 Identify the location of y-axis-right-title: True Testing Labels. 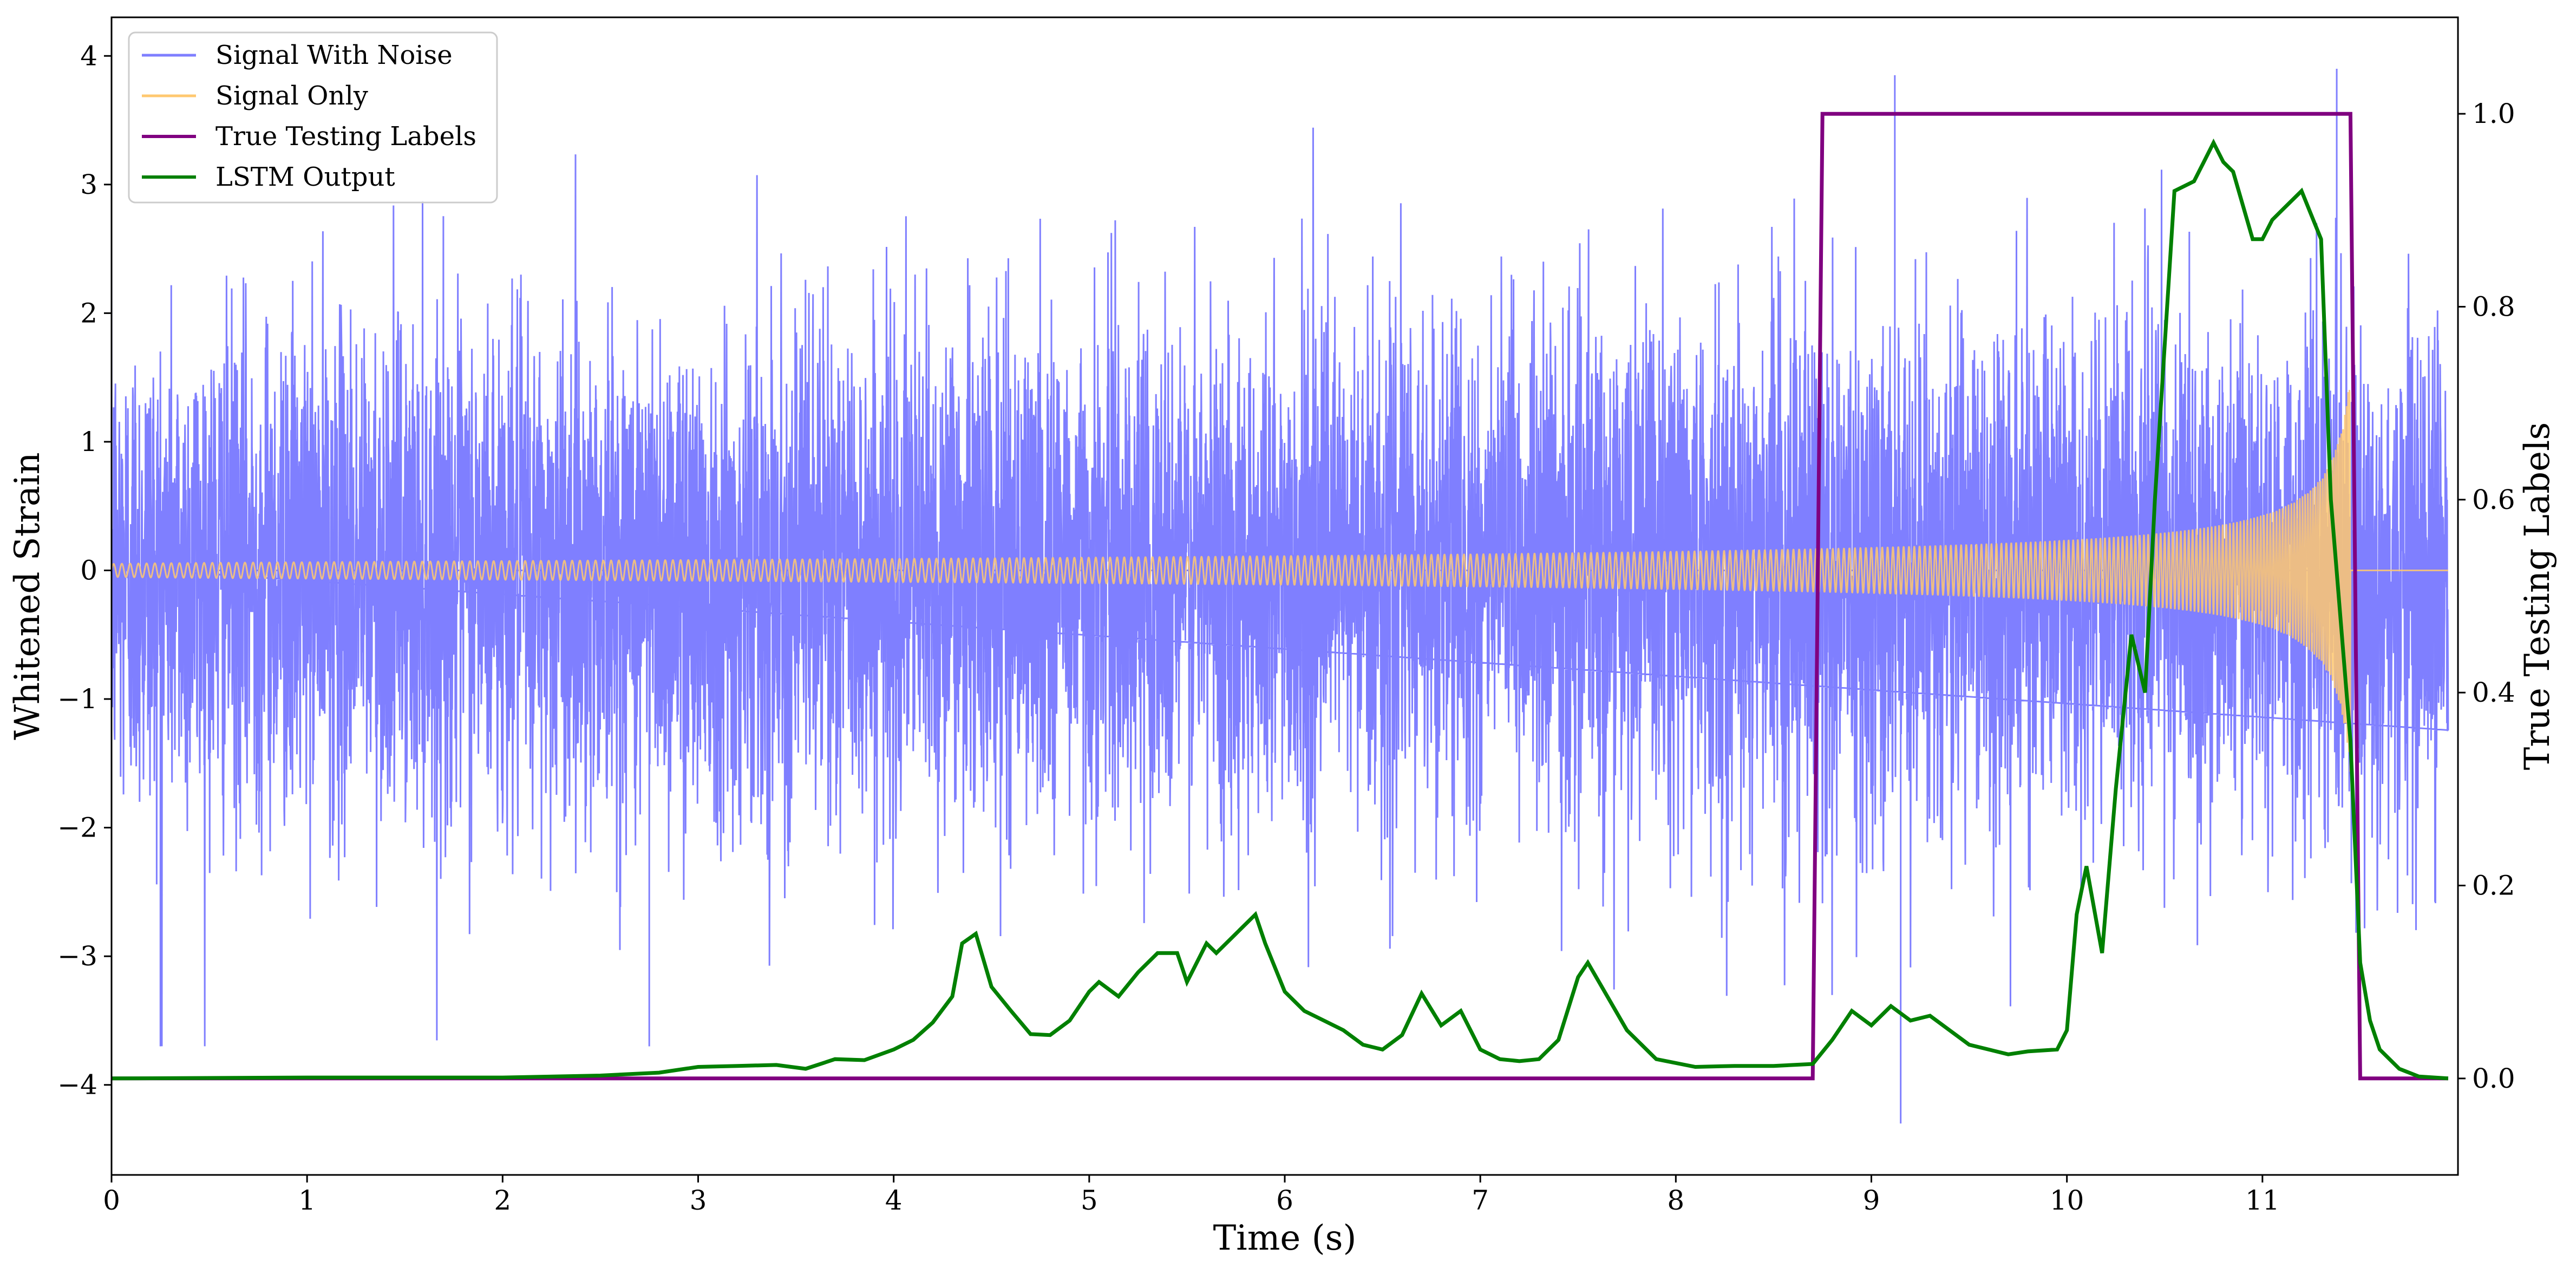
(2538, 596).